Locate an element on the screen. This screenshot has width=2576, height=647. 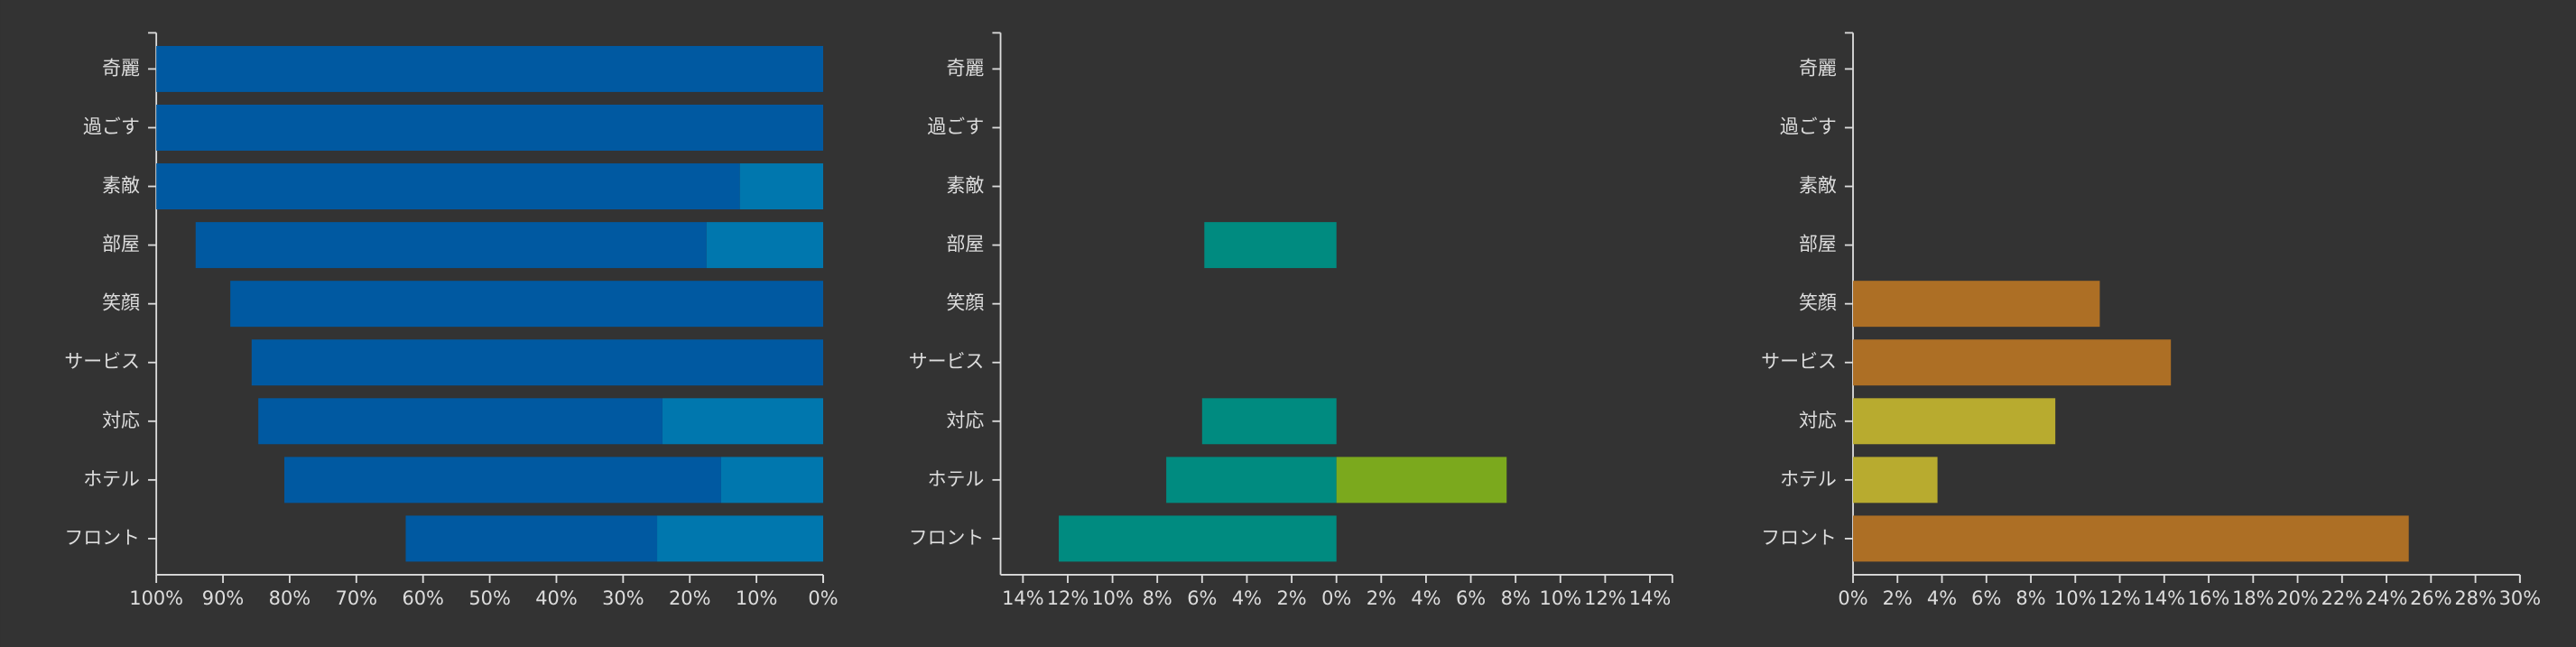
x-tick-label: 100% is located at coordinates (156, 598).